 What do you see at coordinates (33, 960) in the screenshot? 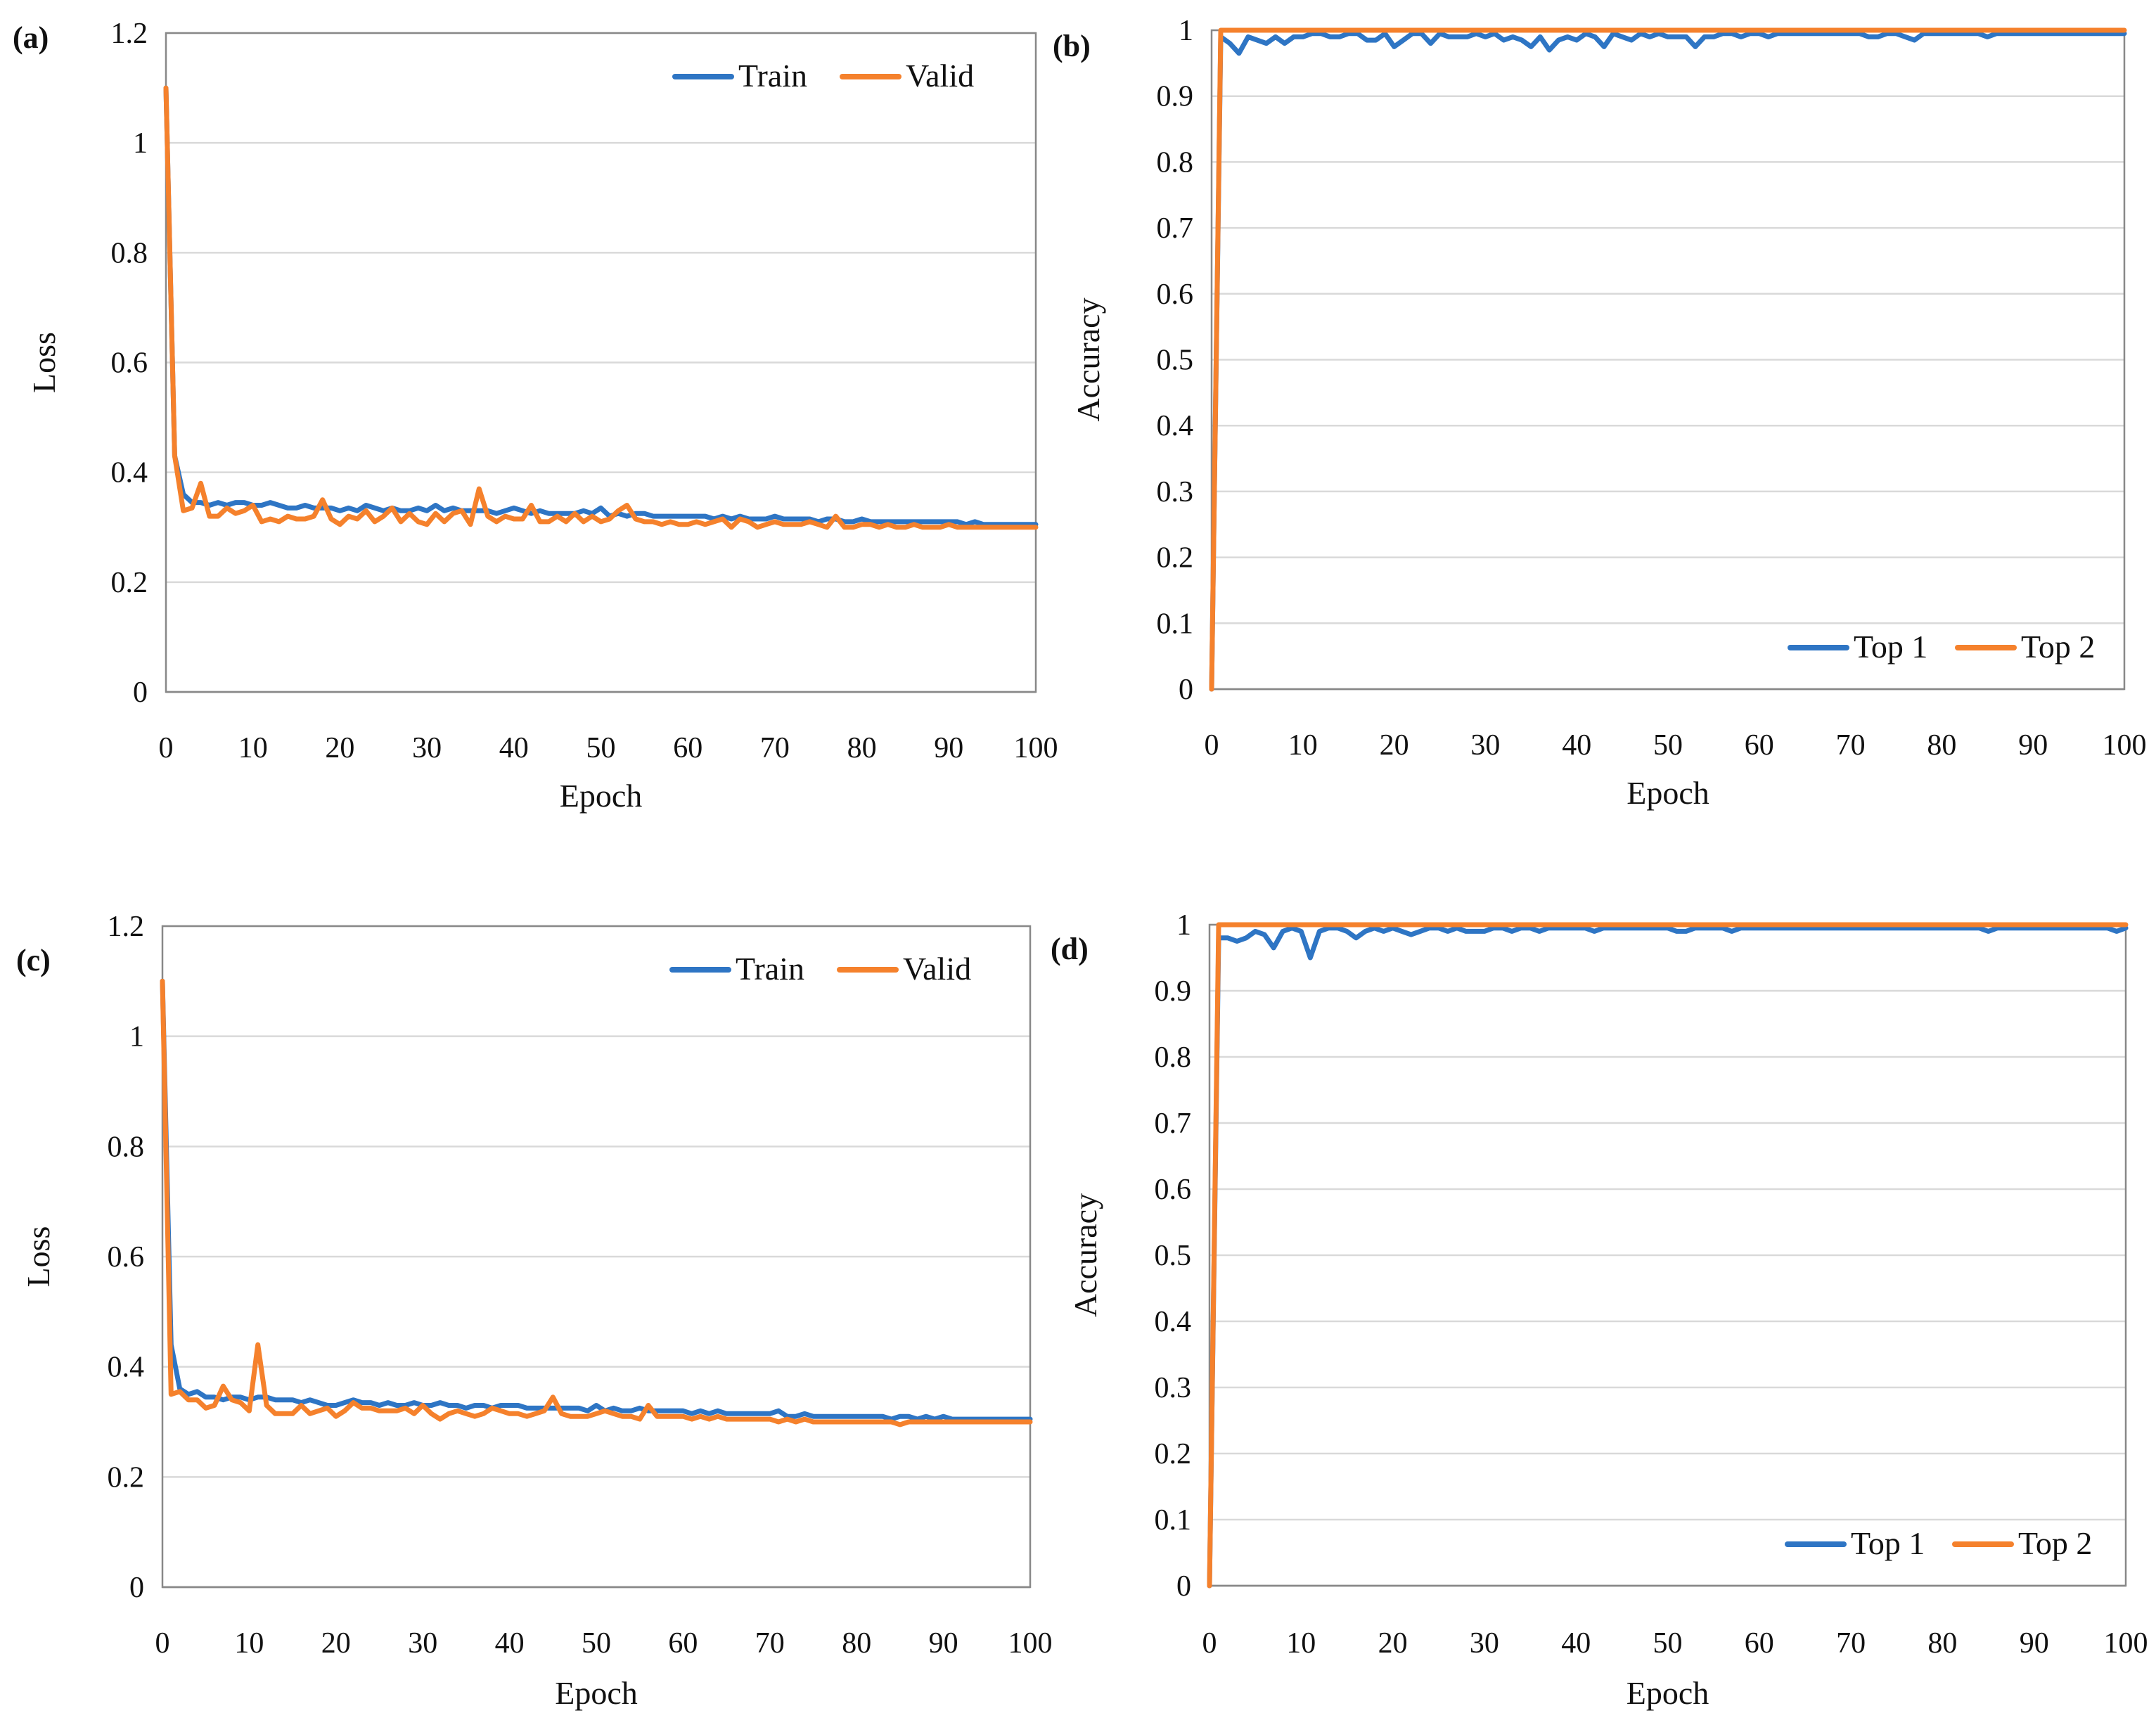
I see `panel-label: (c)` at bounding box center [33, 960].